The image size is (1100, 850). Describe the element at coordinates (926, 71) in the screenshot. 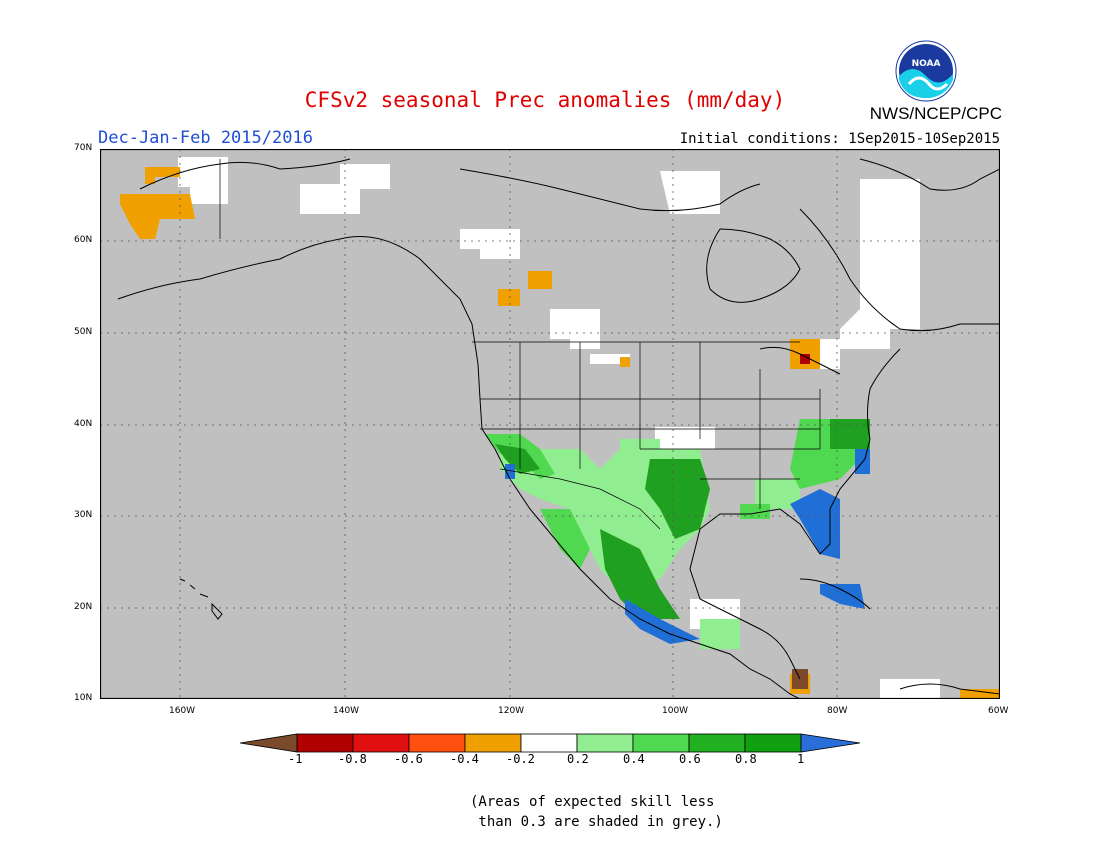

I see `noaa-logo: NOAA` at that location.